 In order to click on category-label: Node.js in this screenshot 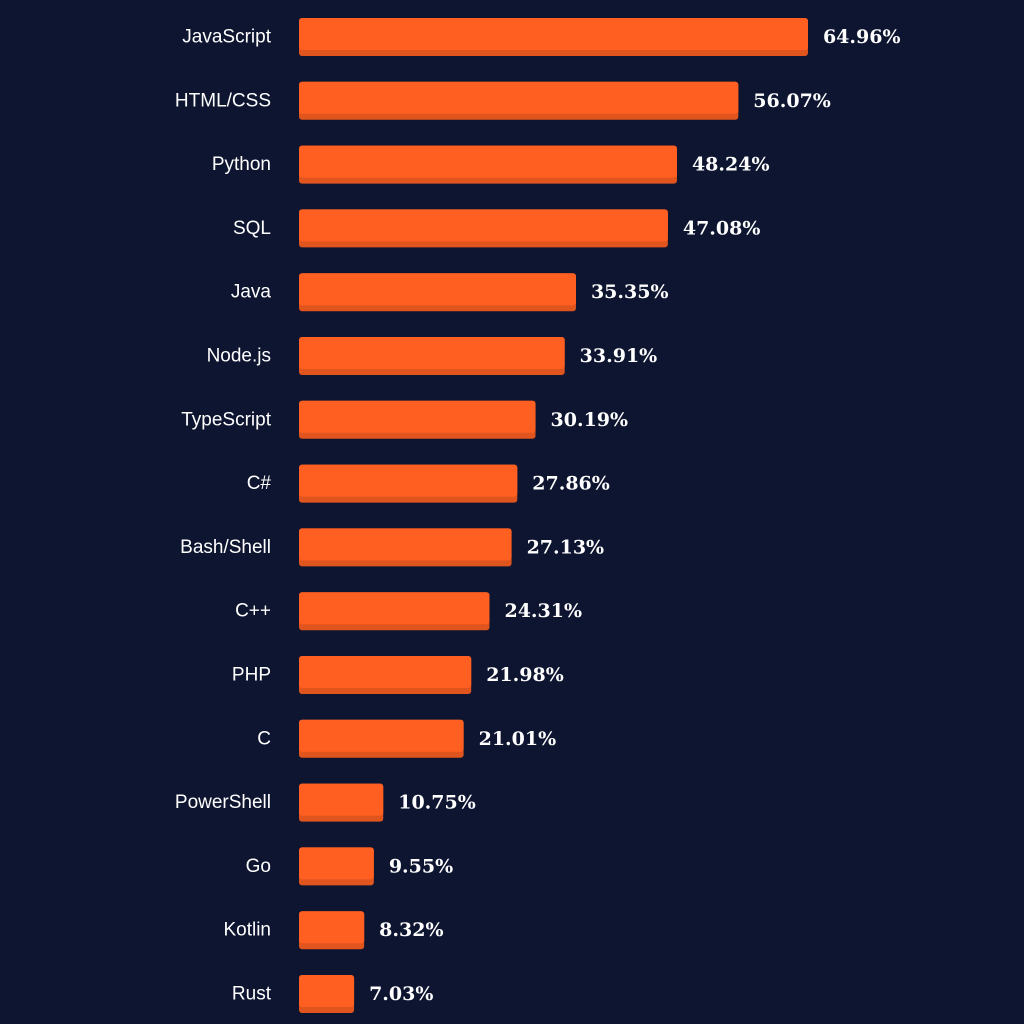, I will do `click(239, 356)`.